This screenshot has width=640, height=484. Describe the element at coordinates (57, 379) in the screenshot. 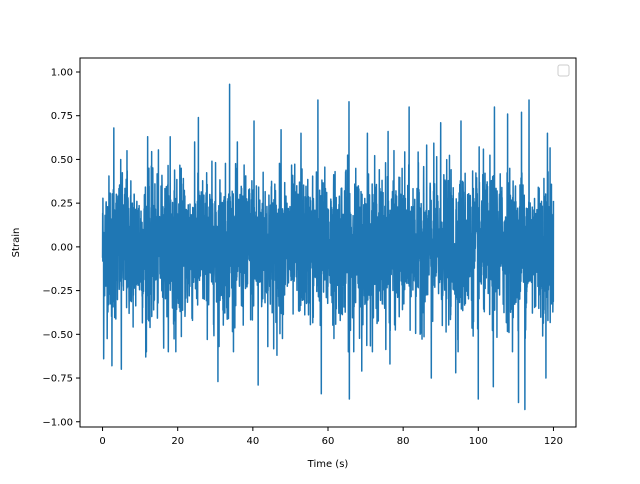

I see `y-tick-label: −0.75` at that location.